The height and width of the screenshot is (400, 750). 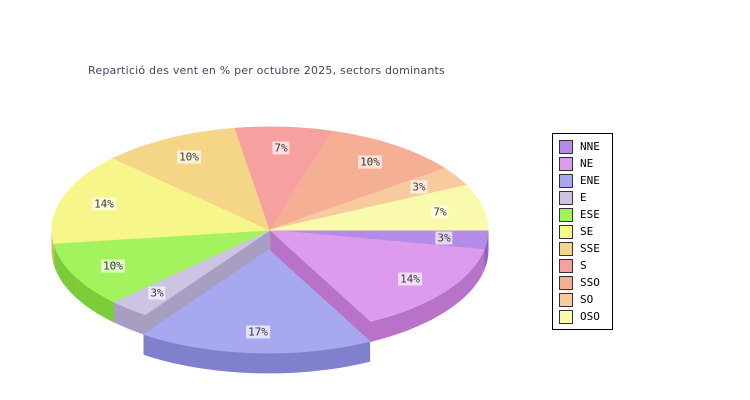 I want to click on pie-slice-SSE, so click(x=191, y=179).